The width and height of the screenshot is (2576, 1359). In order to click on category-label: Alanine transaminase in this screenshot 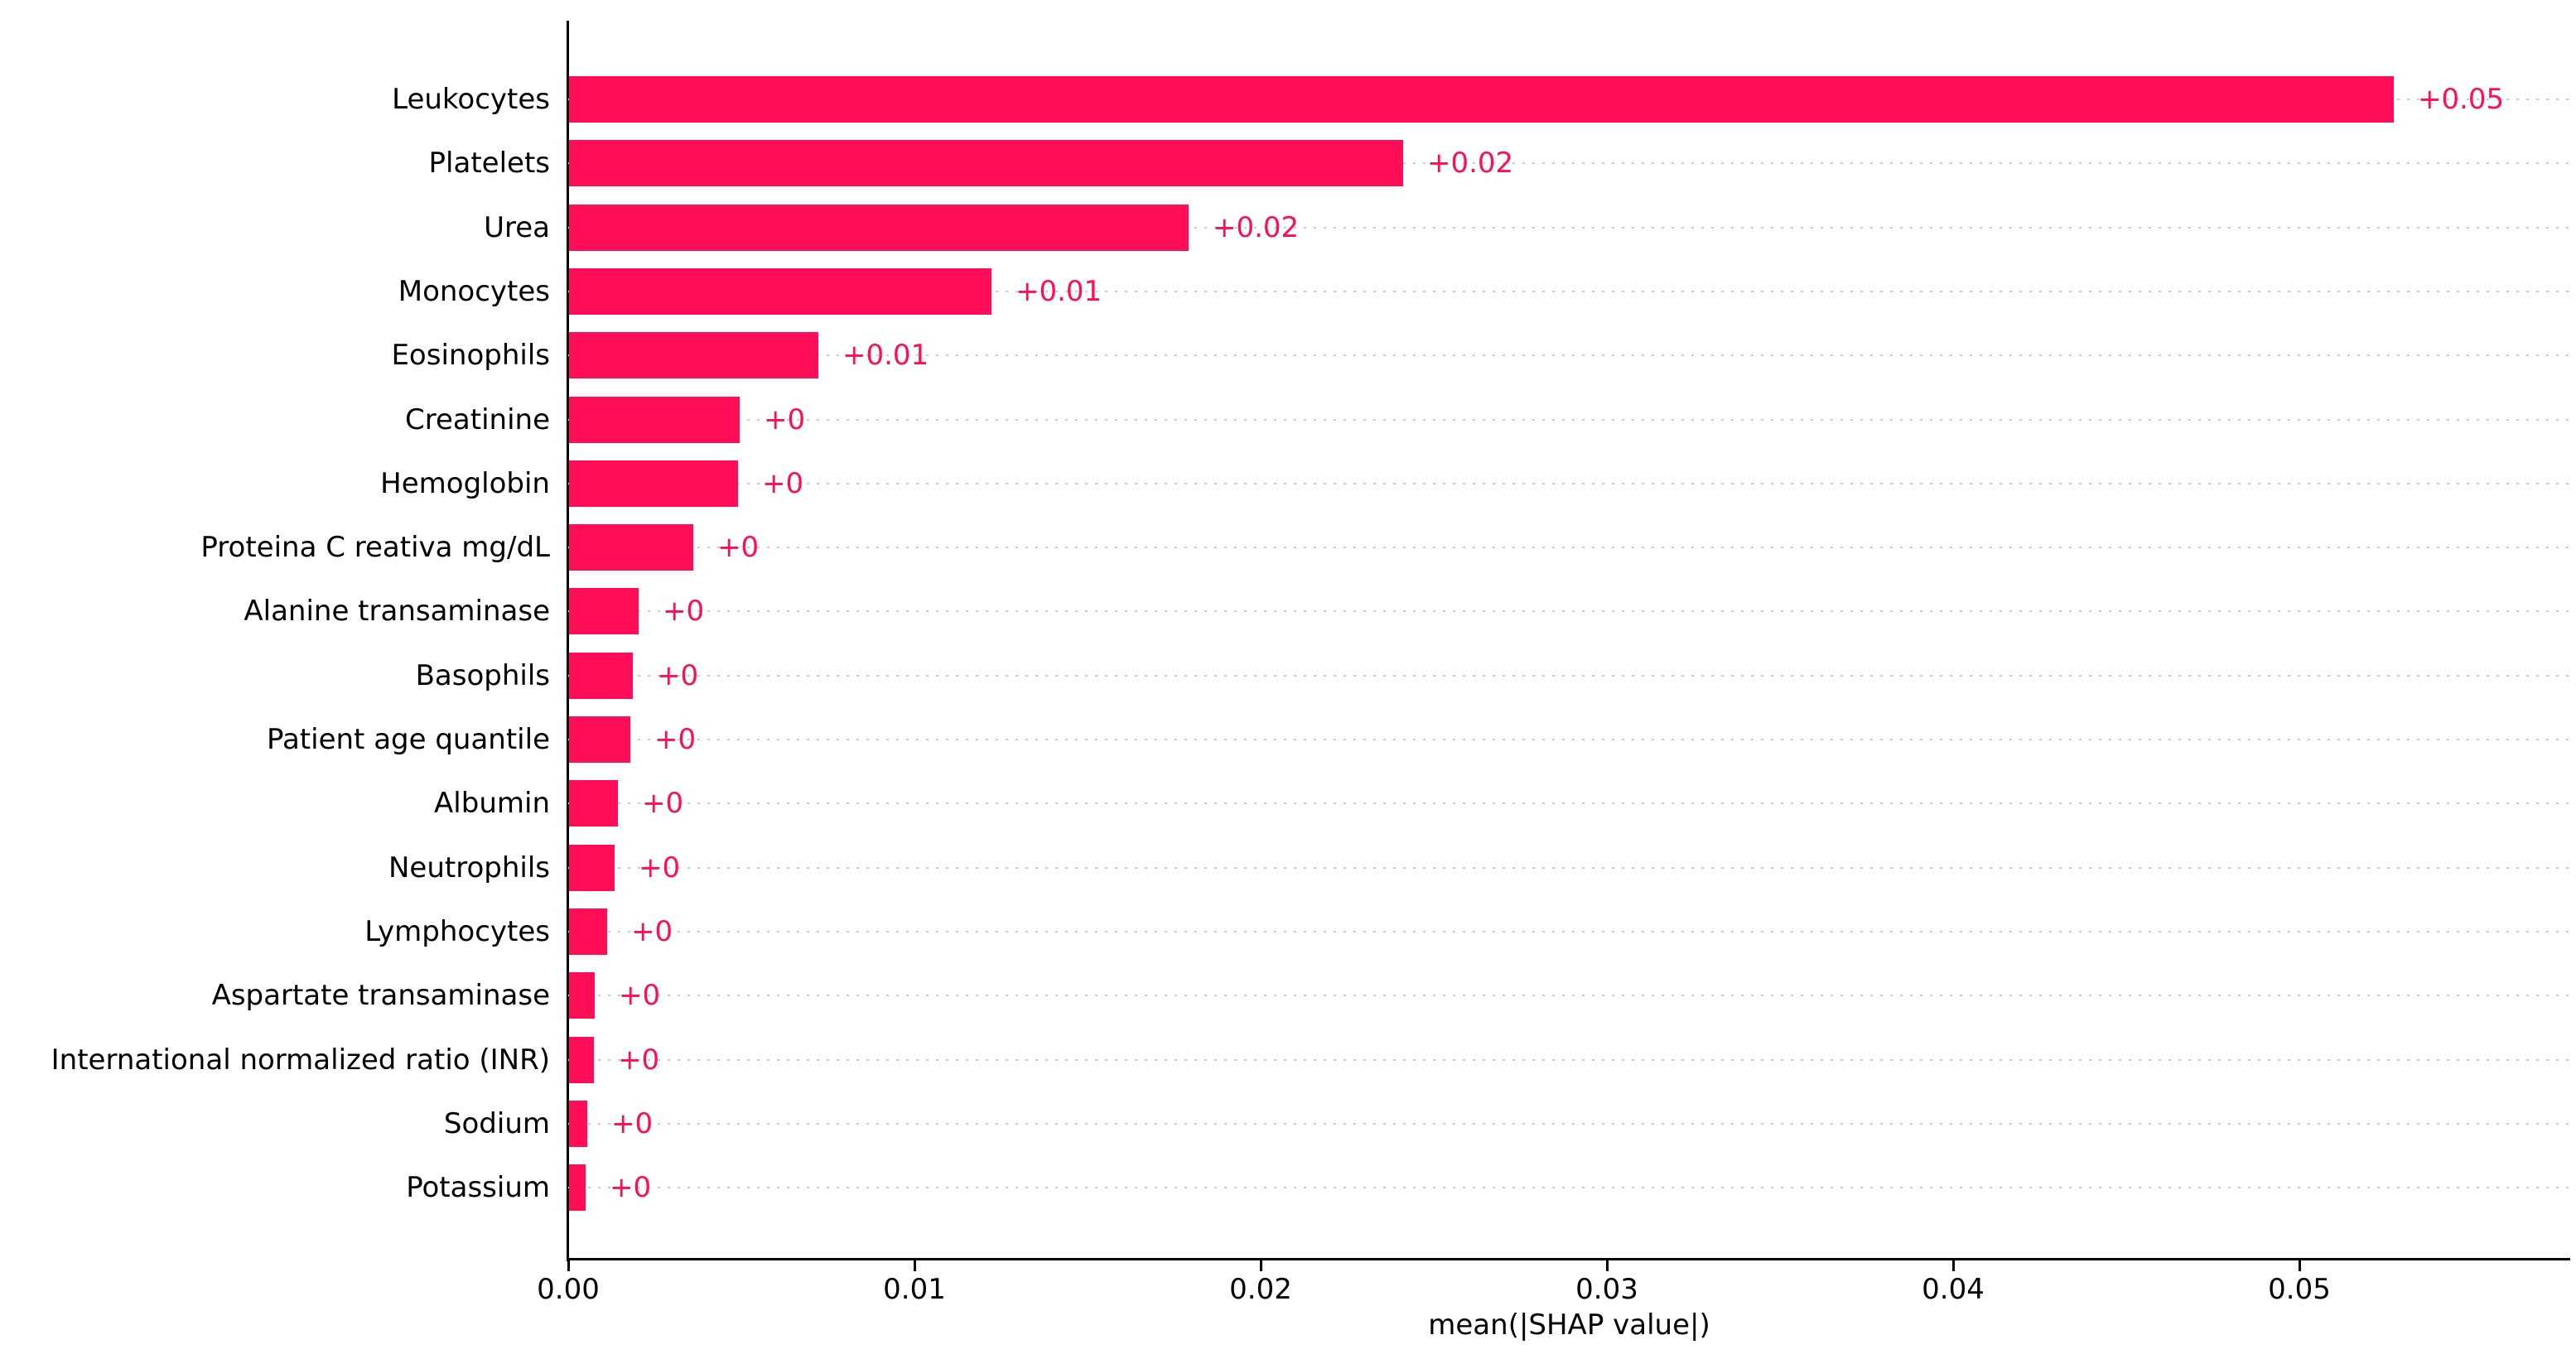, I will do `click(397, 611)`.